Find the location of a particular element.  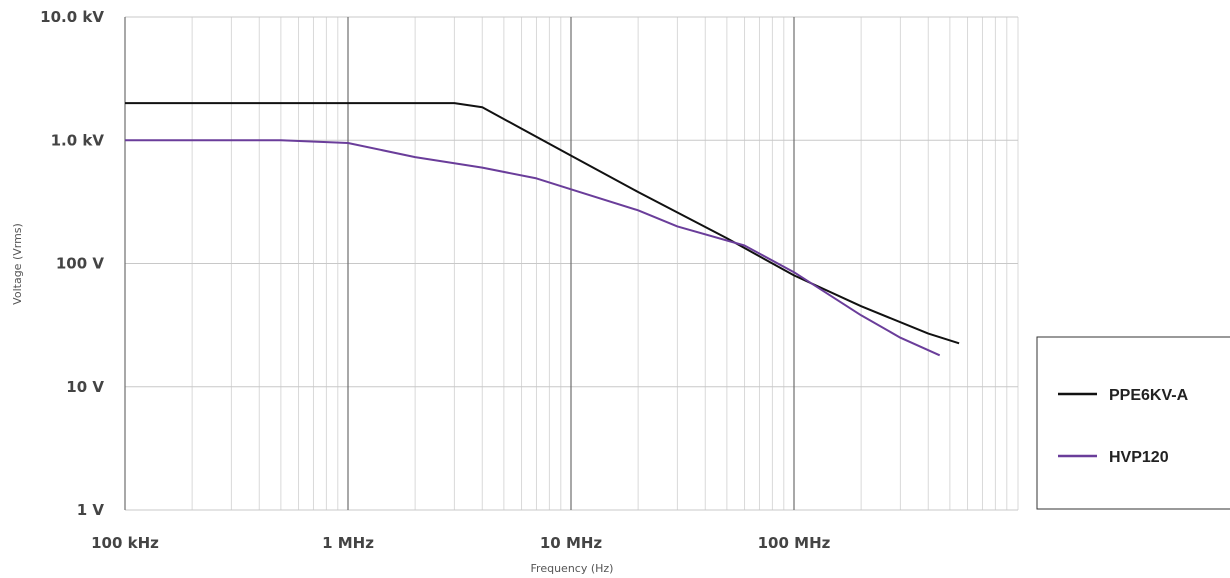

legend: PPE6KV-A HVP120 is located at coordinates (1133, 423).